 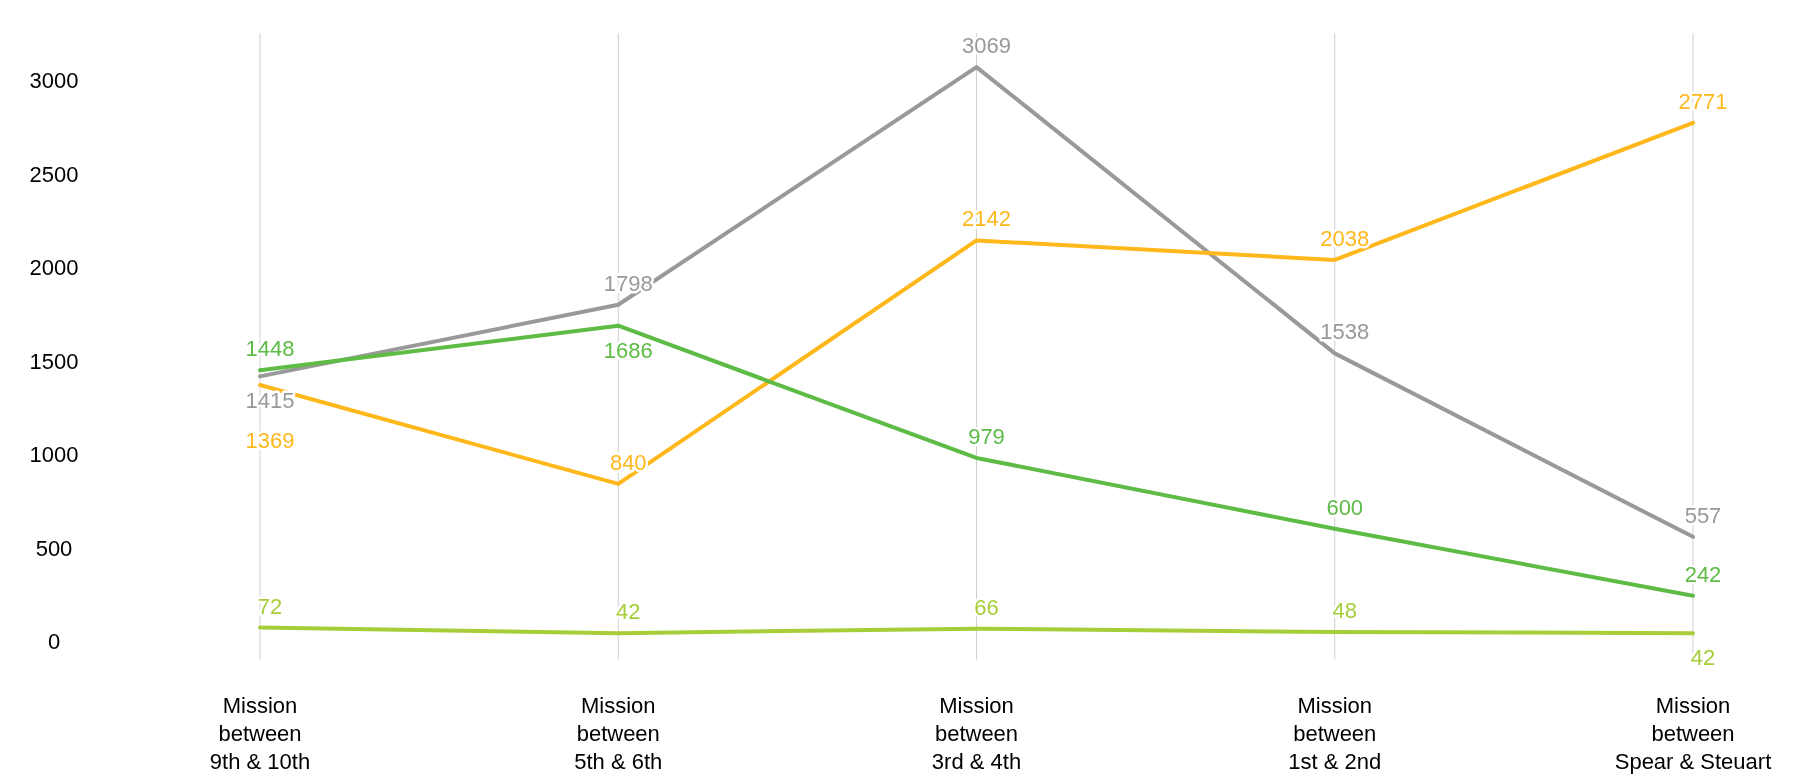 I want to click on data-label: 1798, so click(x=628, y=283).